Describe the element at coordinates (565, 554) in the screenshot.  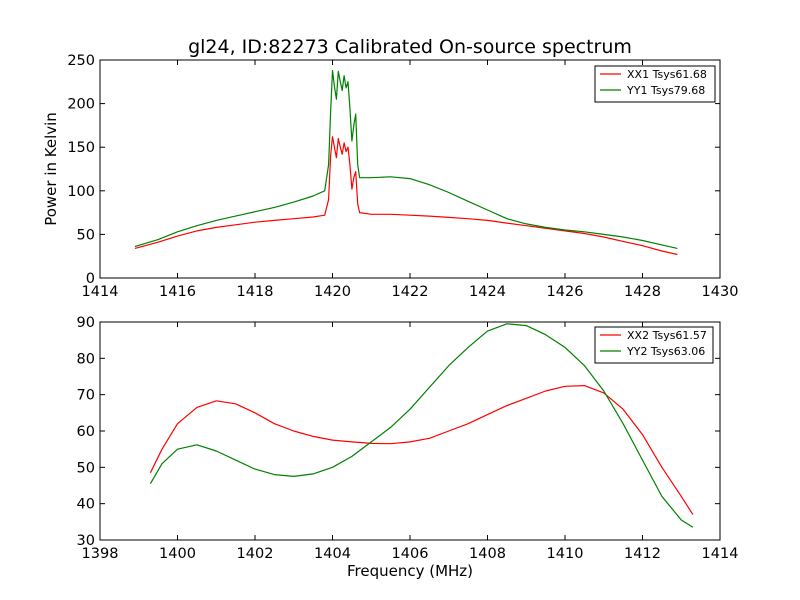
I see `x-tick-label: 1410` at that location.